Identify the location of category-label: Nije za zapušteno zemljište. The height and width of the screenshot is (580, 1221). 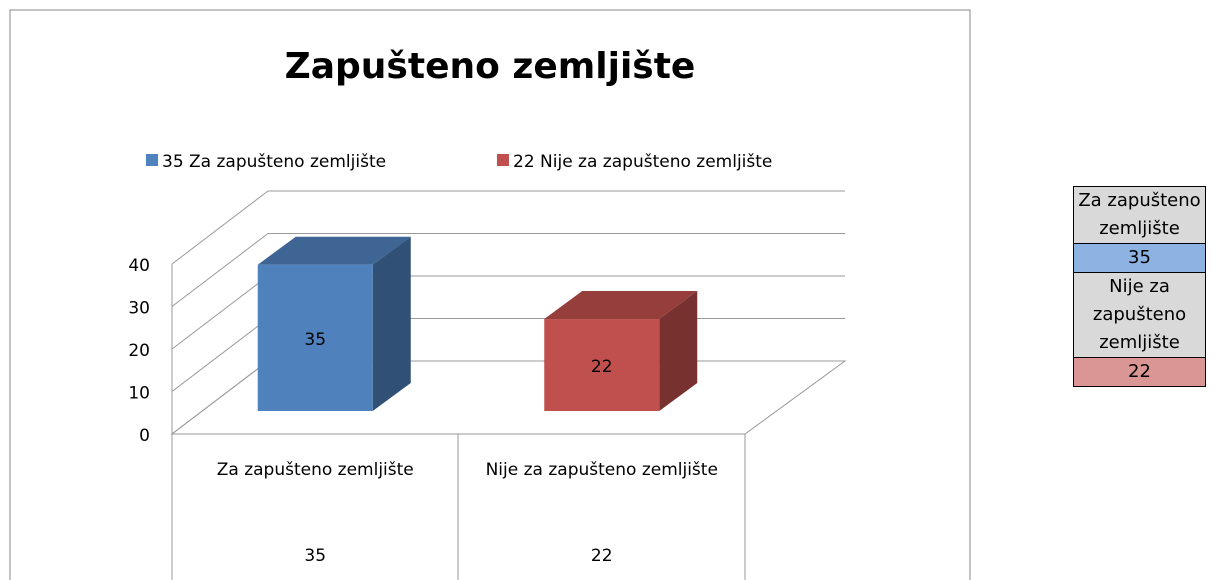
(601, 470).